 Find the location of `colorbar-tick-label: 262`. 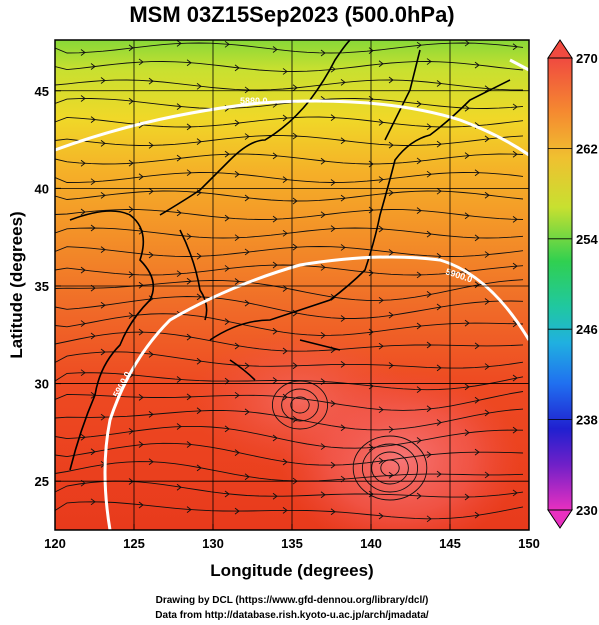

colorbar-tick-label: 262 is located at coordinates (587, 148).